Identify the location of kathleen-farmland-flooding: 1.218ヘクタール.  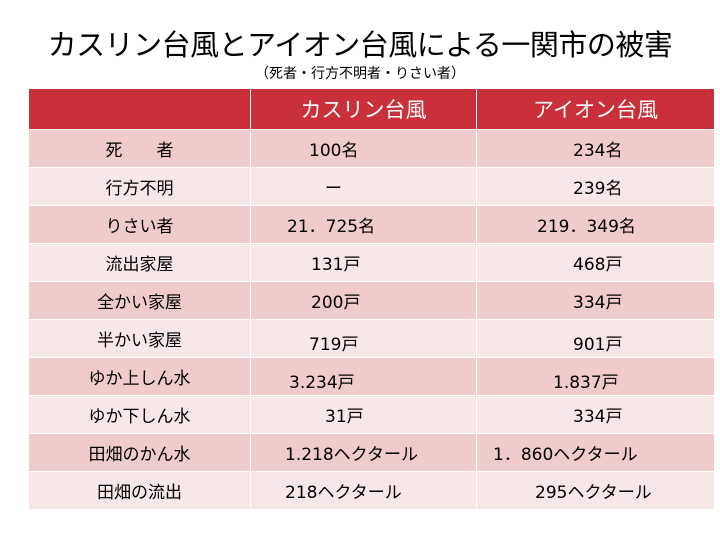
(351, 455).